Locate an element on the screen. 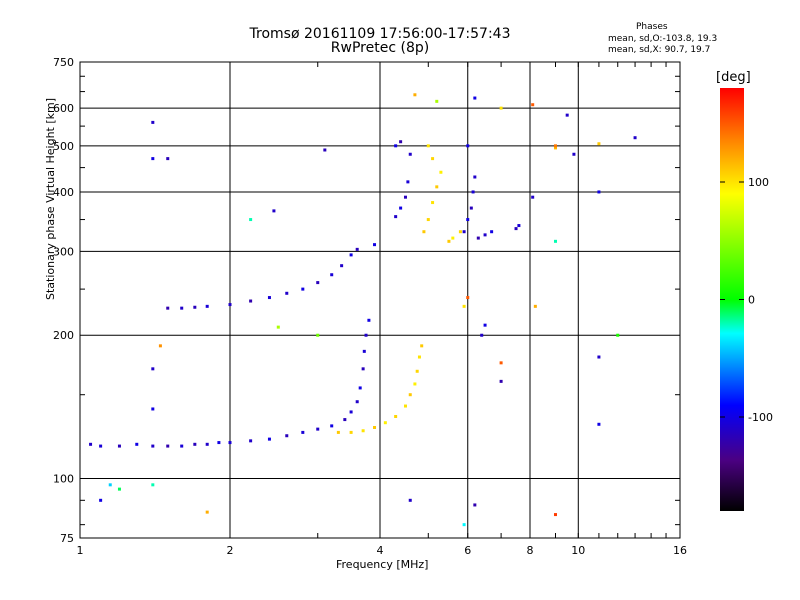  x-tick-label: 2 is located at coordinates (230, 550).